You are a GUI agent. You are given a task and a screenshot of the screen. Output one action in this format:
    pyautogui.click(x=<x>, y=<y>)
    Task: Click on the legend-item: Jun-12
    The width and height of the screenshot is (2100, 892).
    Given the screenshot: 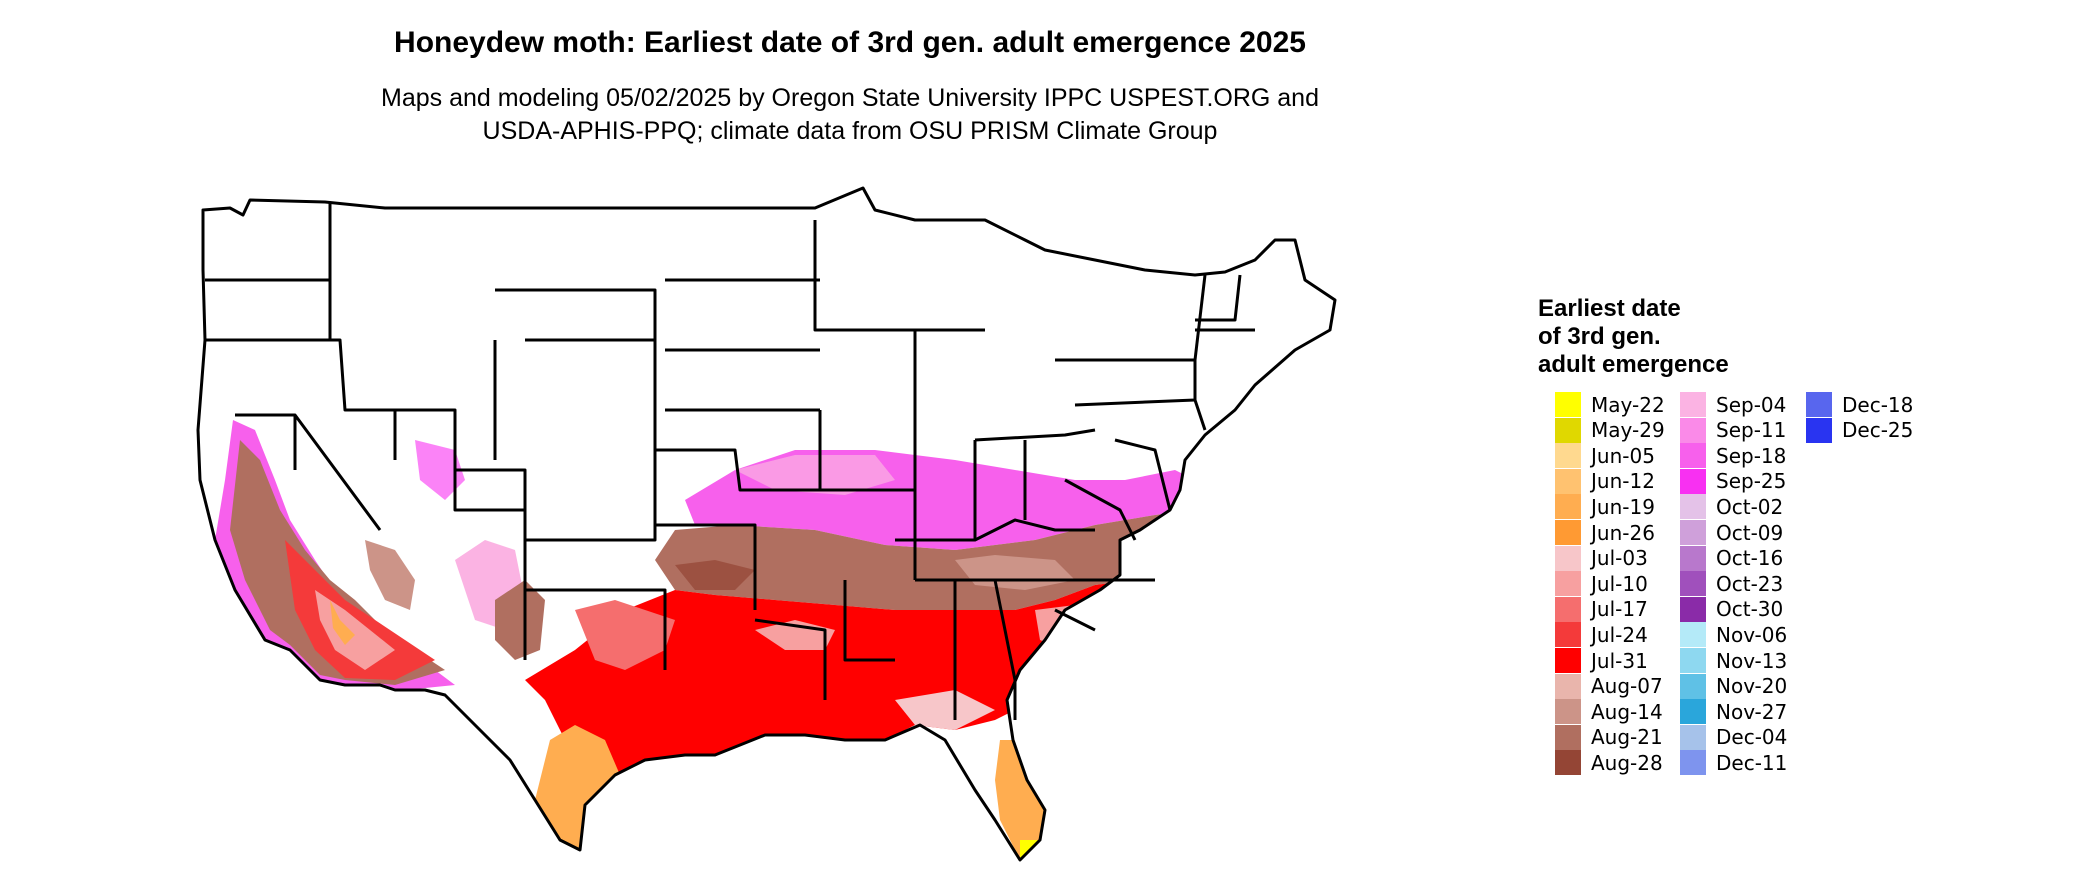 What is the action you would take?
    pyautogui.click(x=1605, y=481)
    